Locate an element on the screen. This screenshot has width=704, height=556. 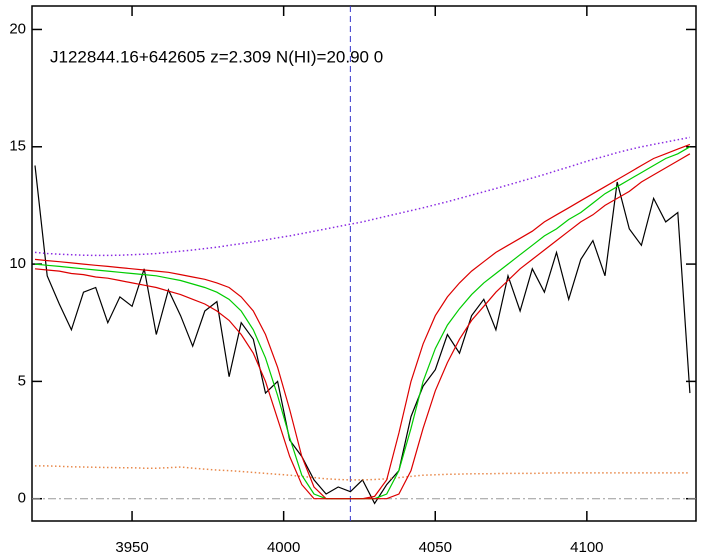
x-tick-label: 4050 is located at coordinates (435, 547).